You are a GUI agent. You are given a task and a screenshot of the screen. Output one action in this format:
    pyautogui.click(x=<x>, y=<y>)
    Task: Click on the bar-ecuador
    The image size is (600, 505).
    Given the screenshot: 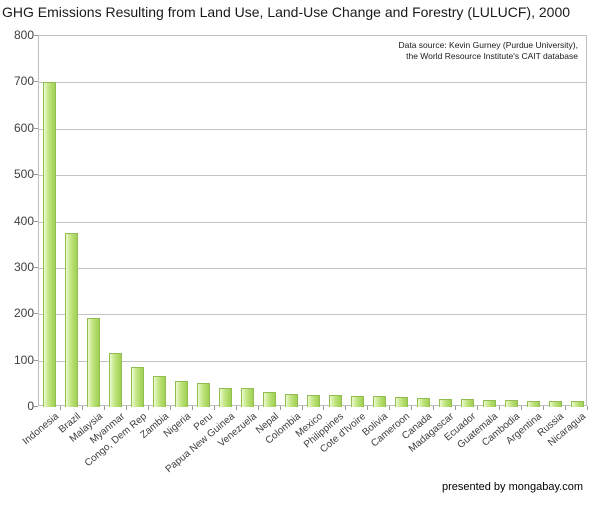 What is the action you would take?
    pyautogui.click(x=467, y=403)
    